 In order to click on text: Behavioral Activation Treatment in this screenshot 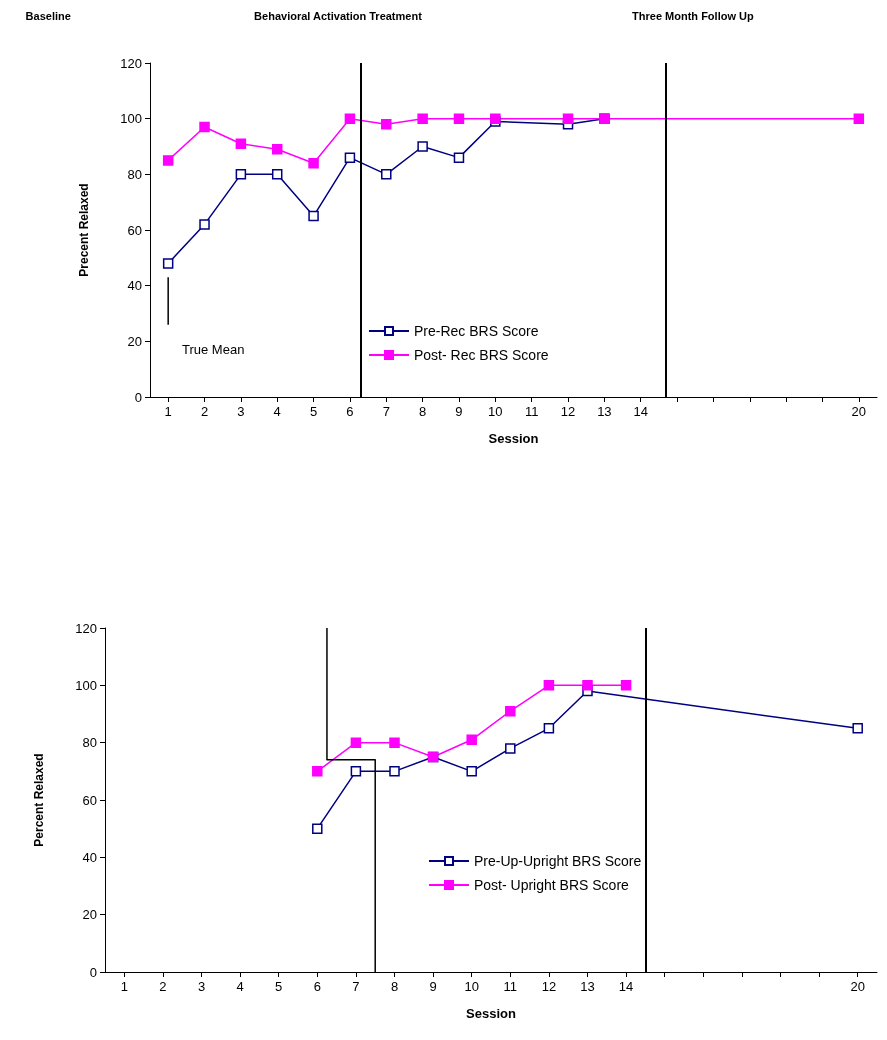, I will do `click(338, 15)`.